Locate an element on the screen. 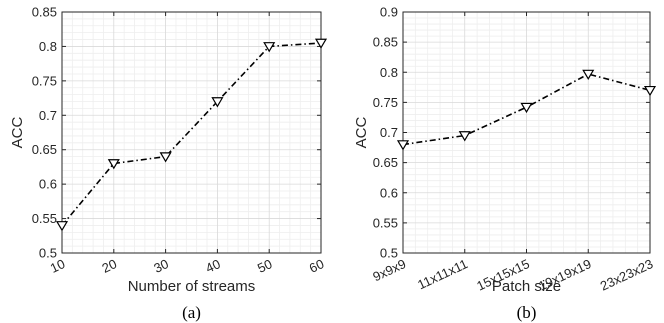  x-tick-label: 10 is located at coordinates (57, 266).